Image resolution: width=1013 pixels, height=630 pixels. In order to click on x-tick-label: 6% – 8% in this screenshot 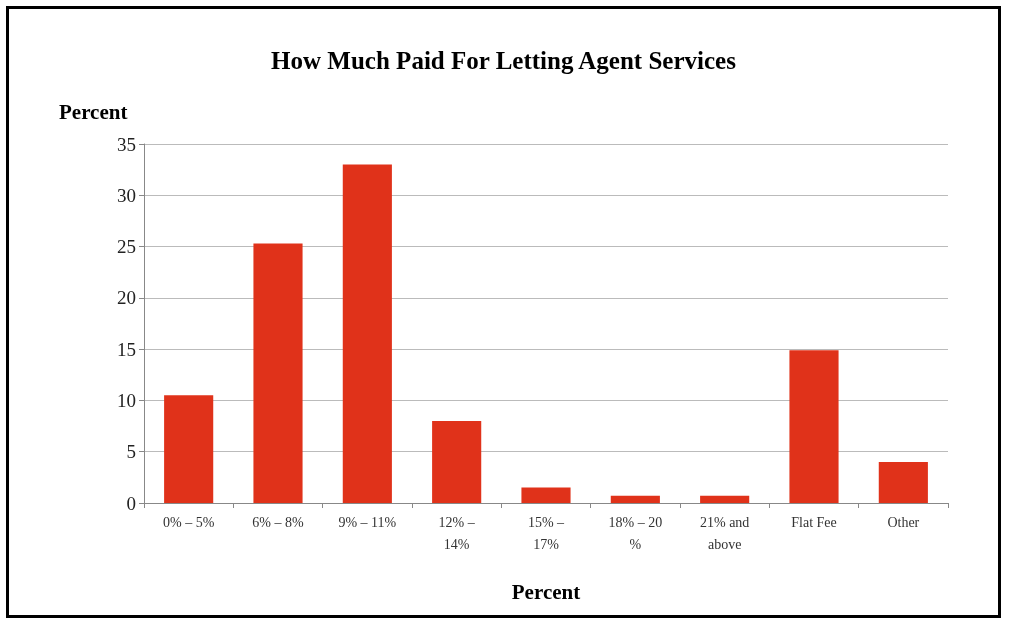, I will do `click(278, 522)`.